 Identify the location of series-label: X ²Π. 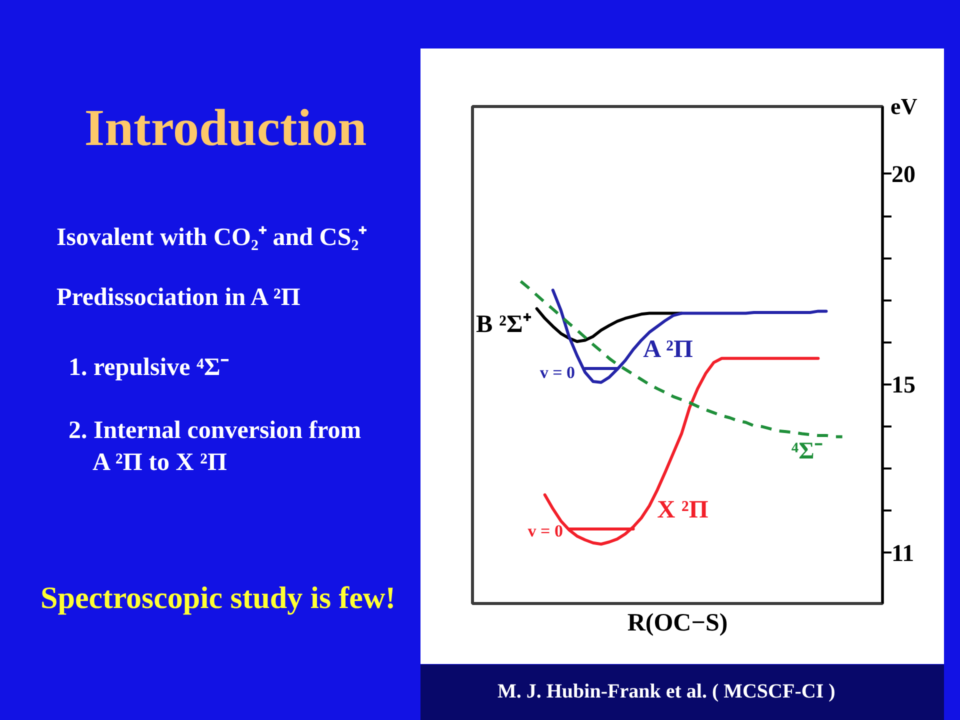
(682, 510).